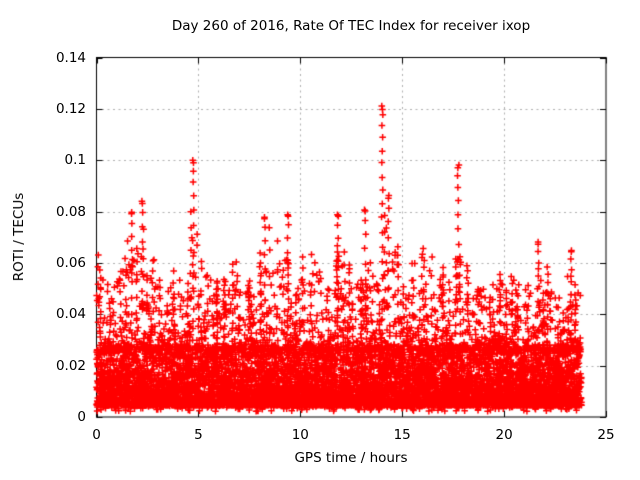  Describe the element at coordinates (75, 160) in the screenshot. I see `y-tick-label: 0.1` at that location.